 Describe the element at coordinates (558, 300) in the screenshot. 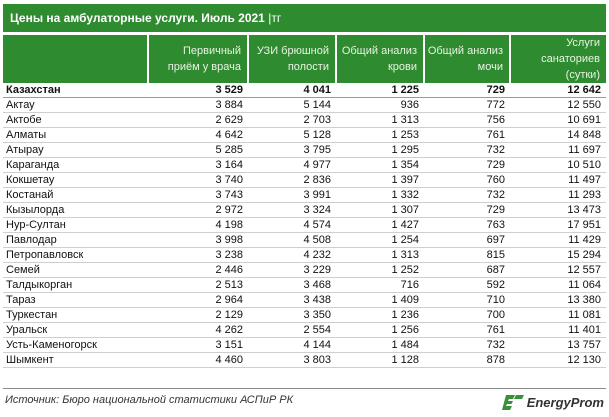

I see `table-cell: 13 380` at that location.